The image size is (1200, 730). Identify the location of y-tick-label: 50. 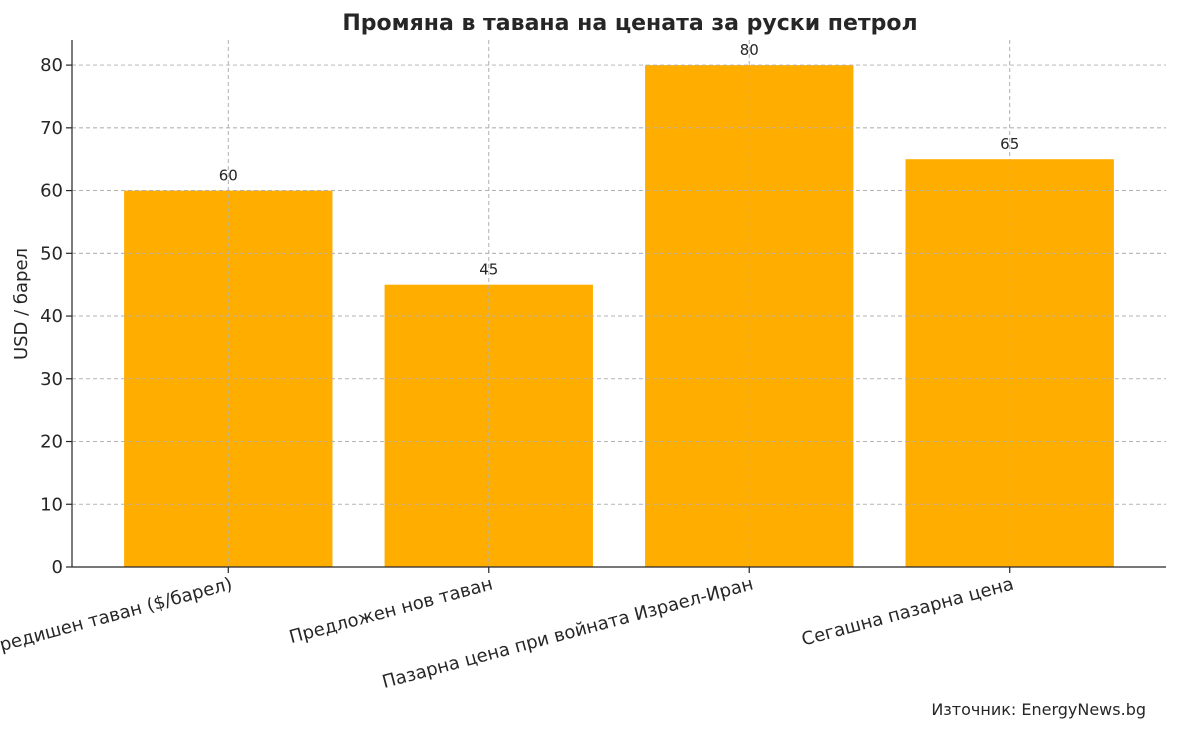
(51, 253).